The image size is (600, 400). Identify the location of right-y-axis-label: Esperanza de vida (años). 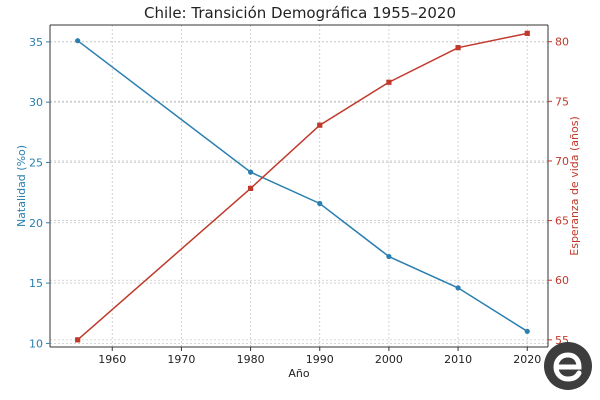
(574, 185).